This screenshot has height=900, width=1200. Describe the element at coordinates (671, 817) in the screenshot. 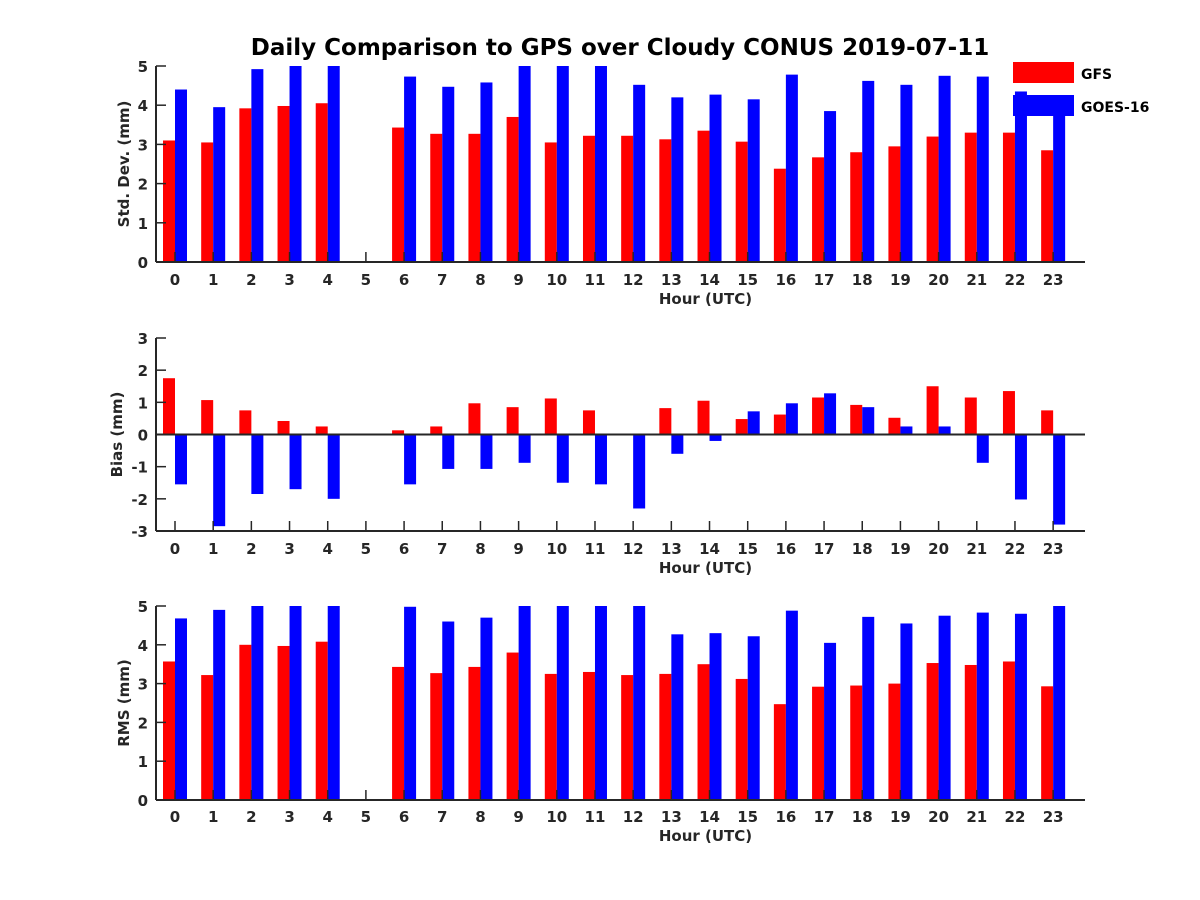

I see `rms-x-tick-label: 13` at that location.